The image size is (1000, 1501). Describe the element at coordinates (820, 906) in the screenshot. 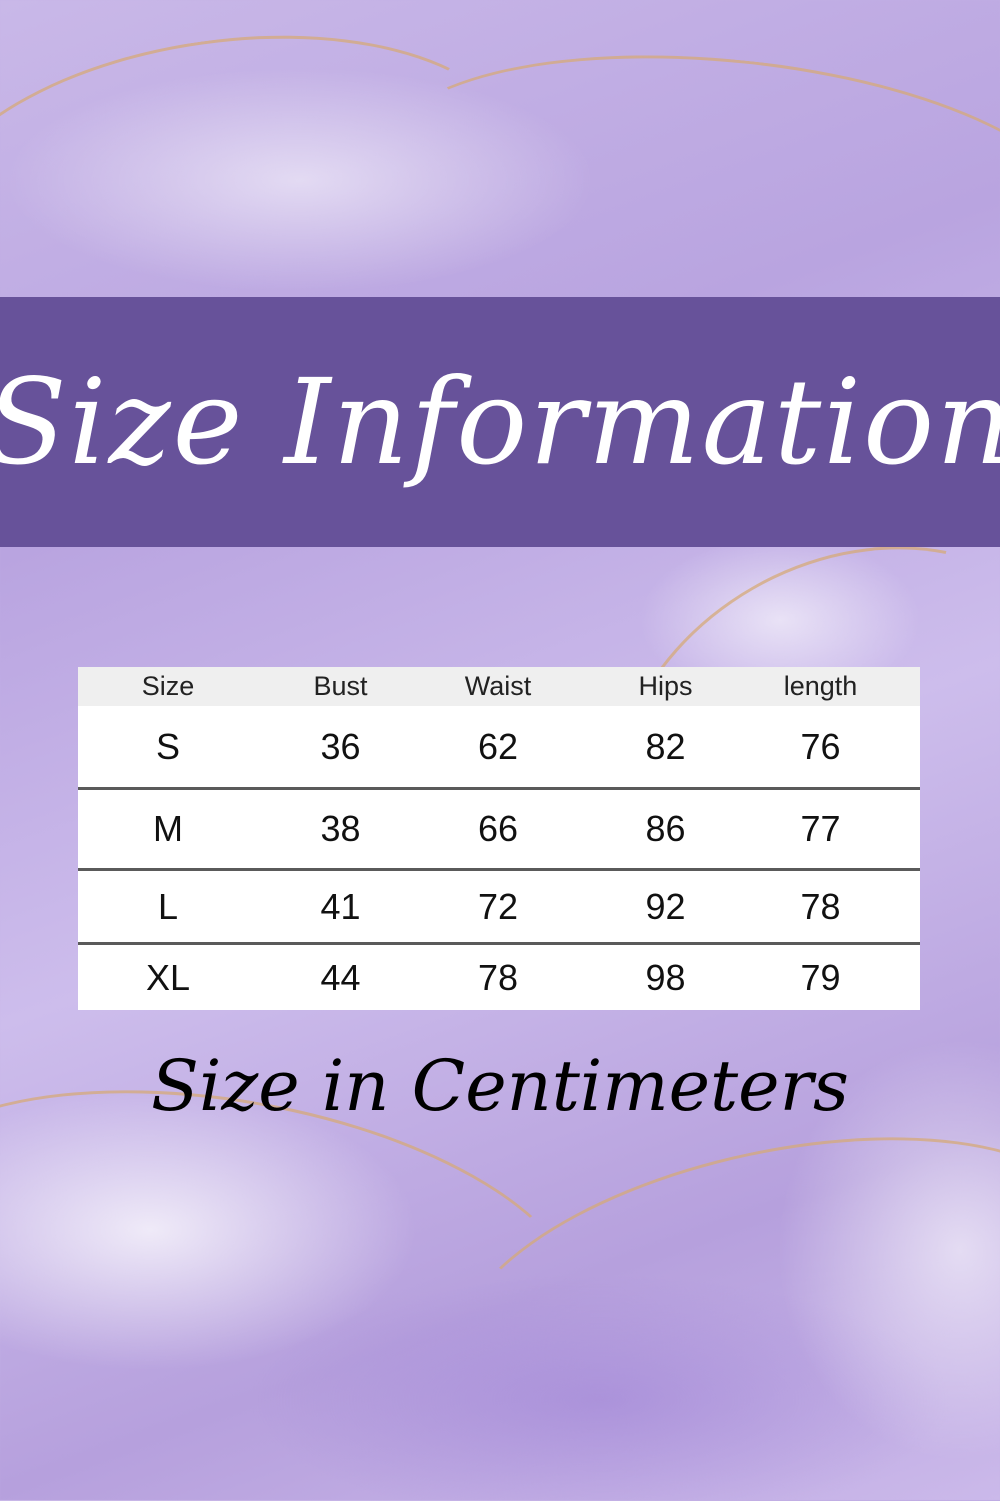

I see `cell-length: 78` at that location.